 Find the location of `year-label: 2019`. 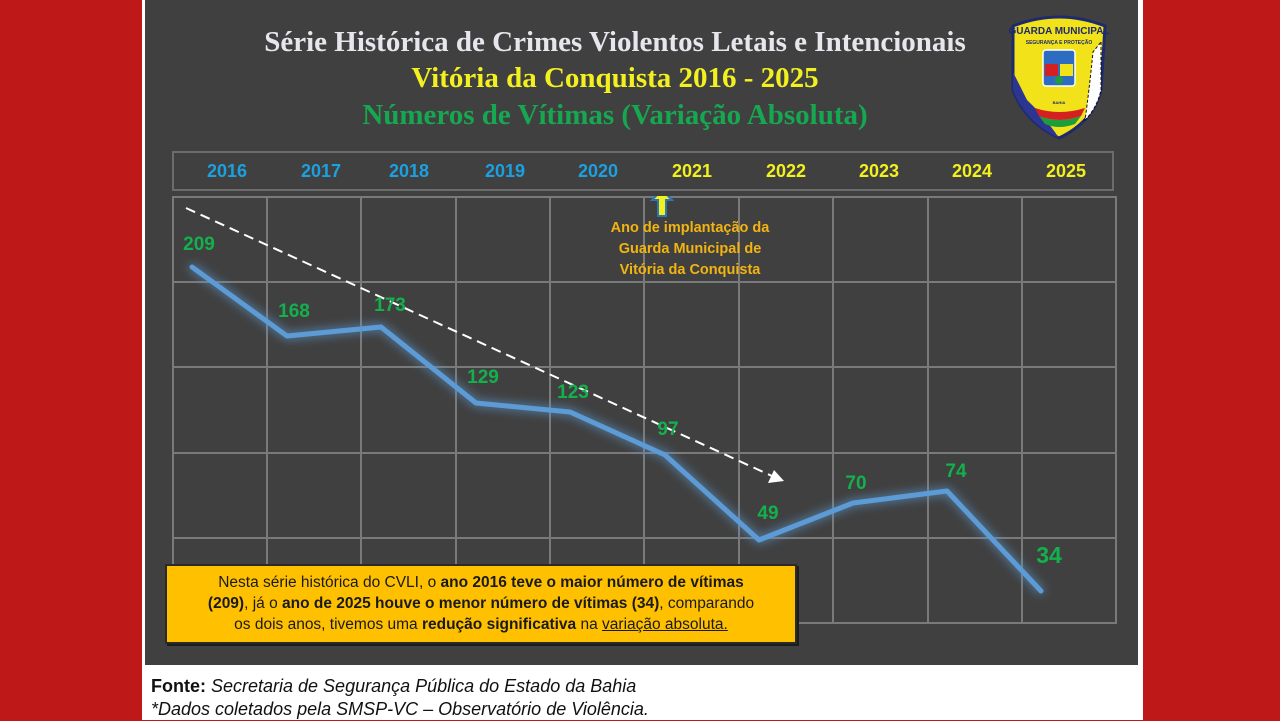

year-label: 2019 is located at coordinates (505, 171).